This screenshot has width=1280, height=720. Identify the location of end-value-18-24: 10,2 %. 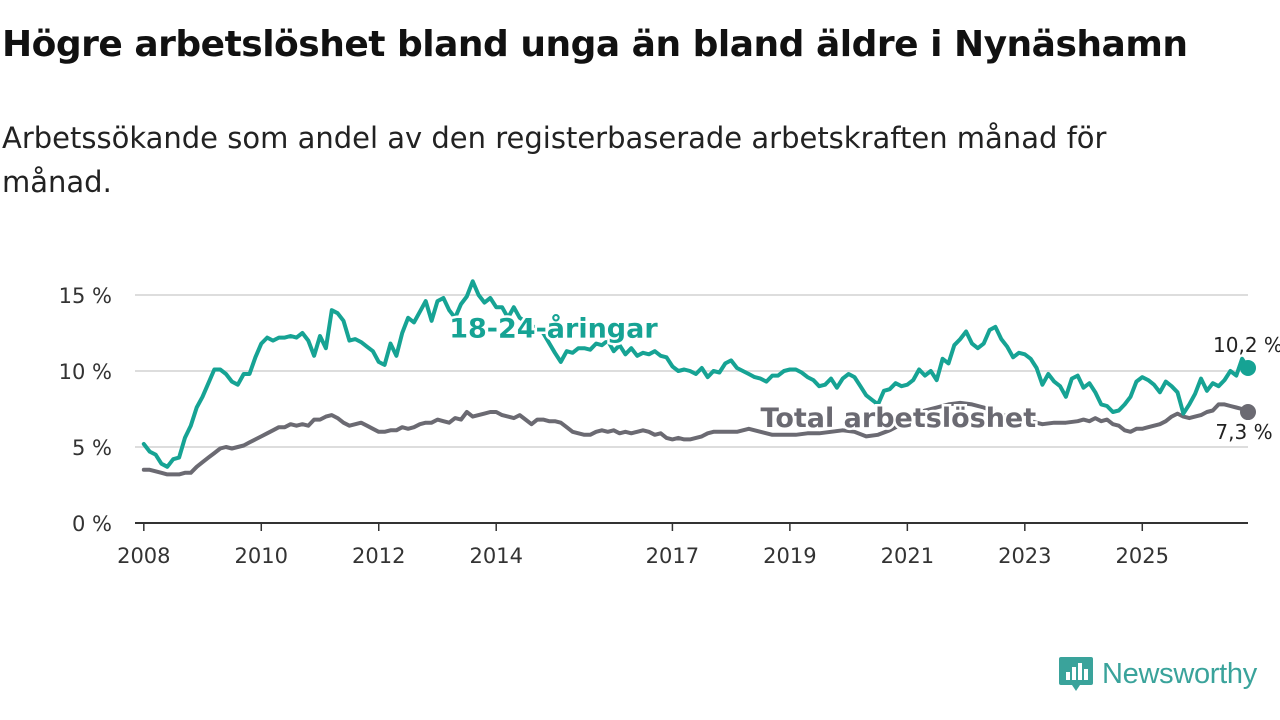
(1246, 345).